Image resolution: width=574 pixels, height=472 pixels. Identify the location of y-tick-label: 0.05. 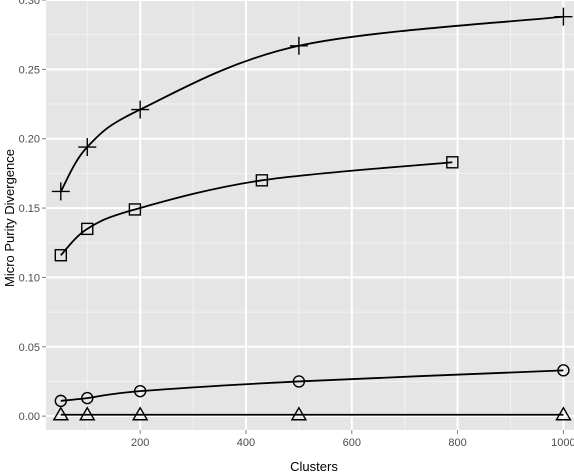
(29, 348).